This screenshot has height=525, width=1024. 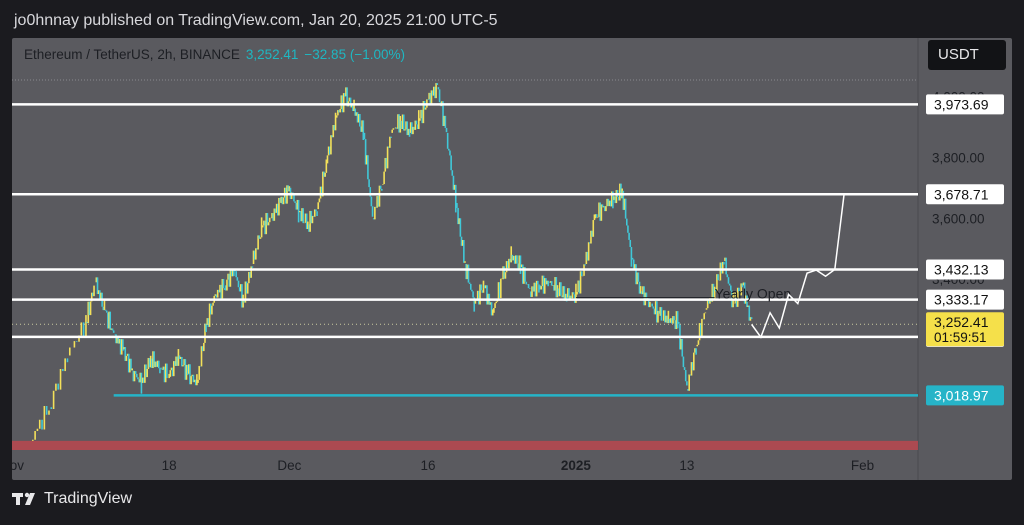 What do you see at coordinates (428, 465) in the screenshot?
I see `x-tick-label: 16` at bounding box center [428, 465].